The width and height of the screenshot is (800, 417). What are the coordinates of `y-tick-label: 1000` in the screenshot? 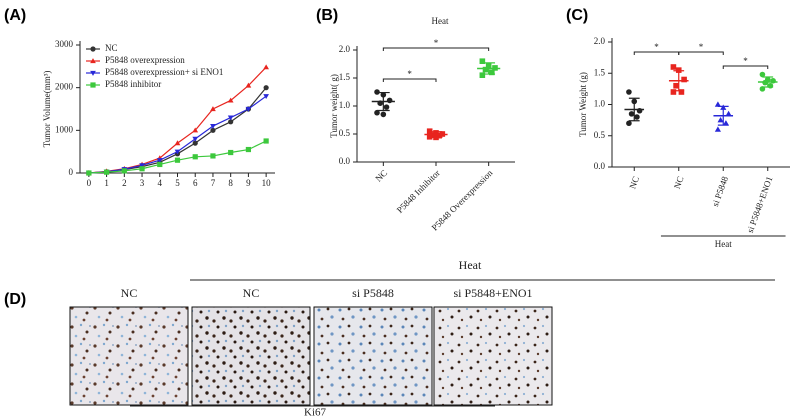 It's located at (64, 129).